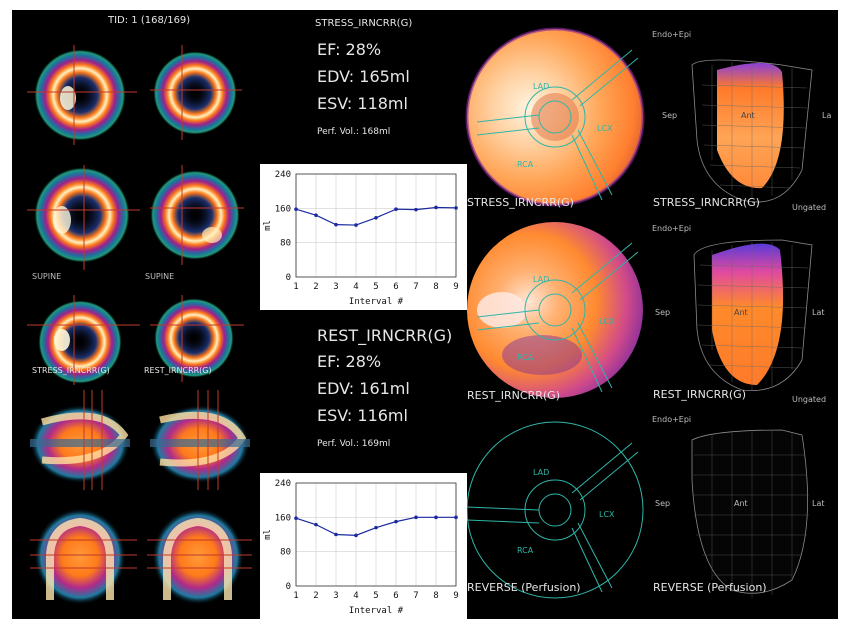  What do you see at coordinates (363, 76) in the screenshot?
I see `stress-edv-value: EDV: 165ml` at bounding box center [363, 76].